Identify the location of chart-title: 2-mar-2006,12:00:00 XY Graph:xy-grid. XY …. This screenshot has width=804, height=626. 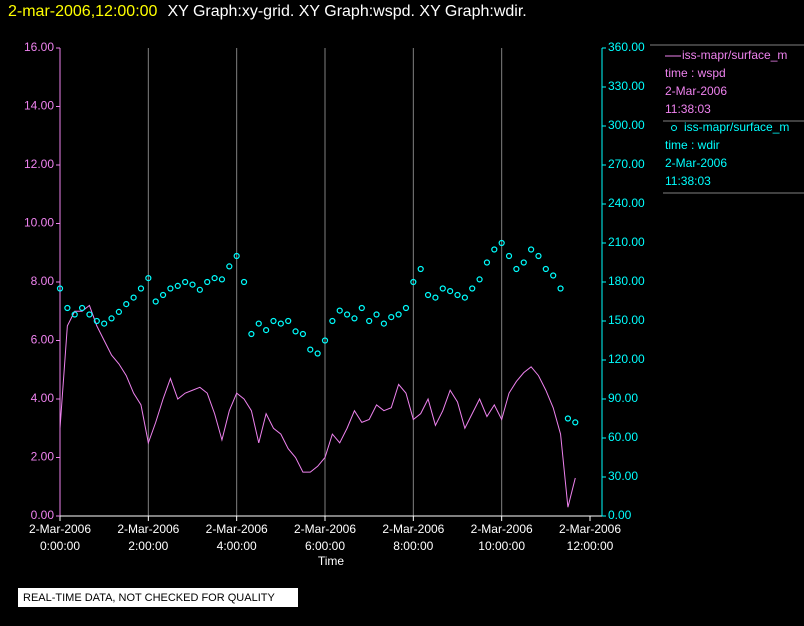
(267, 11).